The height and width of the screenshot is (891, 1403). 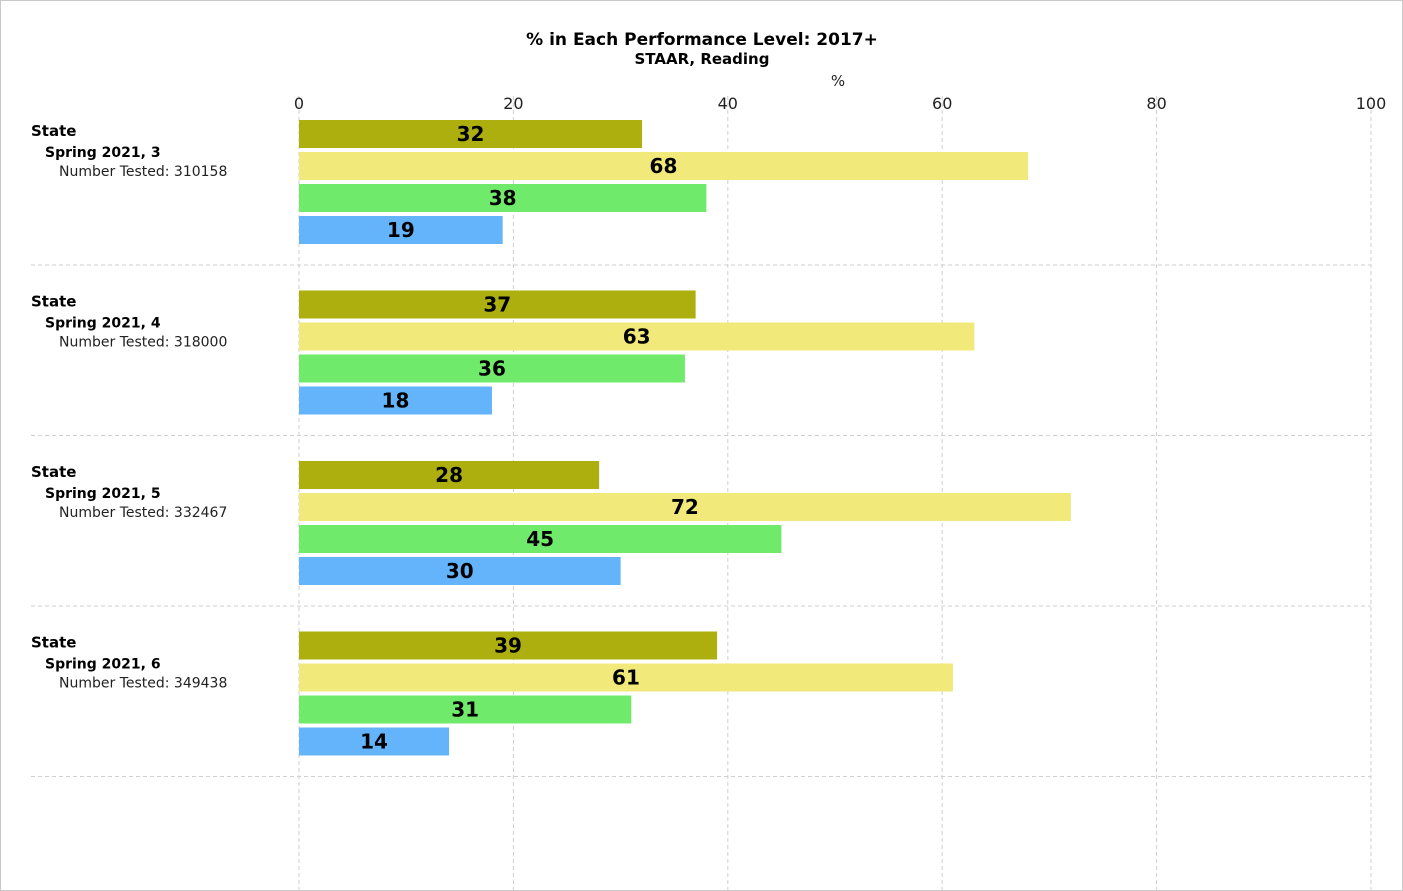 What do you see at coordinates (143, 172) in the screenshot?
I see `number-tested-label: Number Tested: 310158` at bounding box center [143, 172].